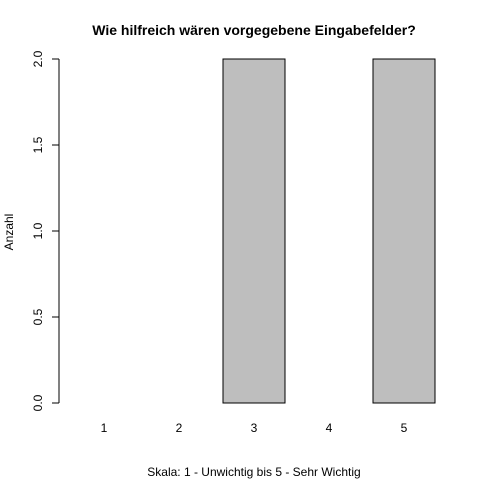  What do you see at coordinates (9, 232) in the screenshot?
I see `y-axis-label: Anzahl` at bounding box center [9, 232].